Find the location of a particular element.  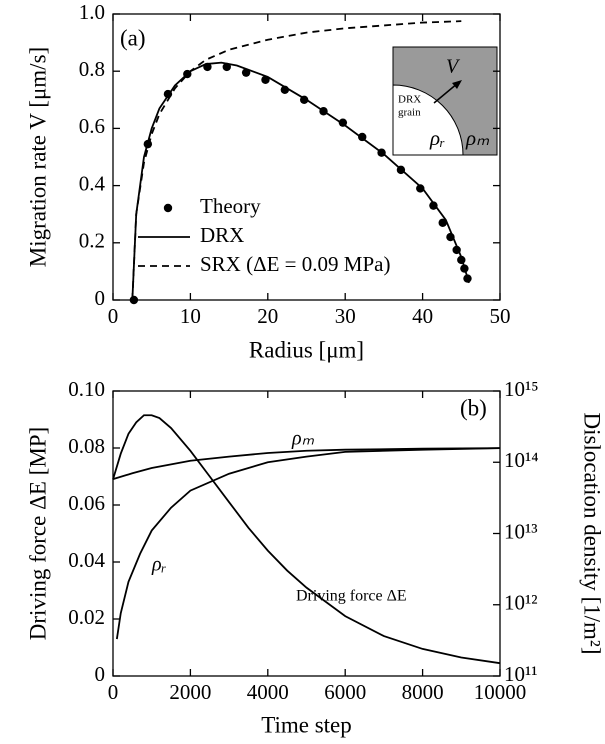

y-tick-label: 0.2 is located at coordinates (92, 241).